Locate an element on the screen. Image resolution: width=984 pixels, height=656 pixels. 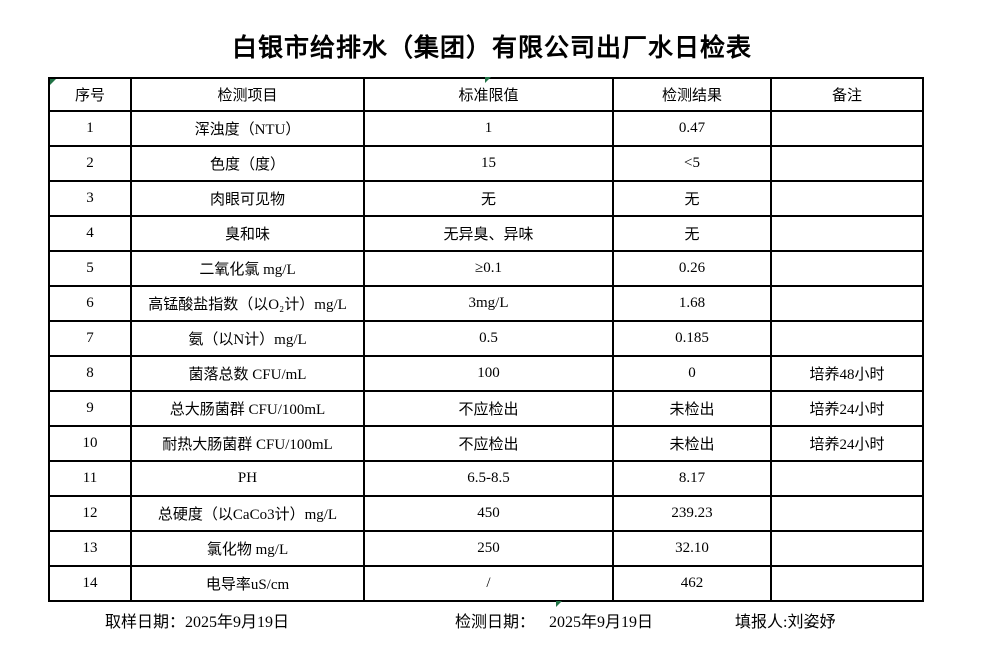
table-row: 8 菌落总数 CFU/mL 100 0 培养48小时 is located at coordinates (486, 373).